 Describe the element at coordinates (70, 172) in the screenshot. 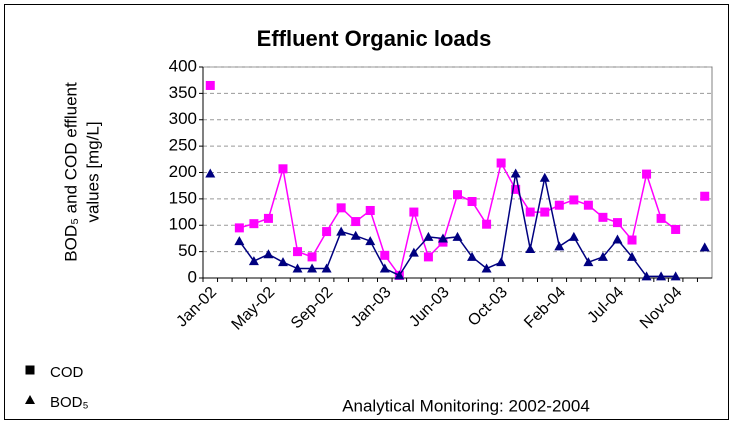

I see `y-axis-title: BOD₅ and COD effluent` at that location.